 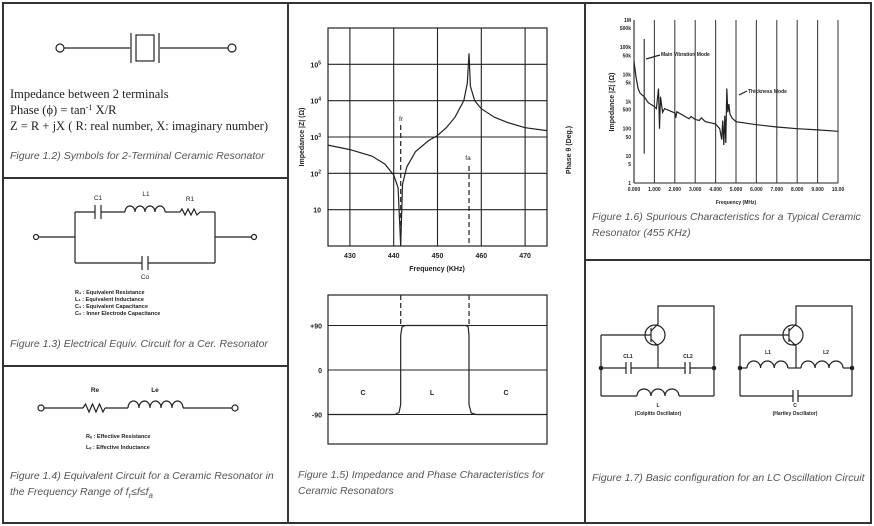 I want to click on colpitts-circuit, so click(x=657, y=351).